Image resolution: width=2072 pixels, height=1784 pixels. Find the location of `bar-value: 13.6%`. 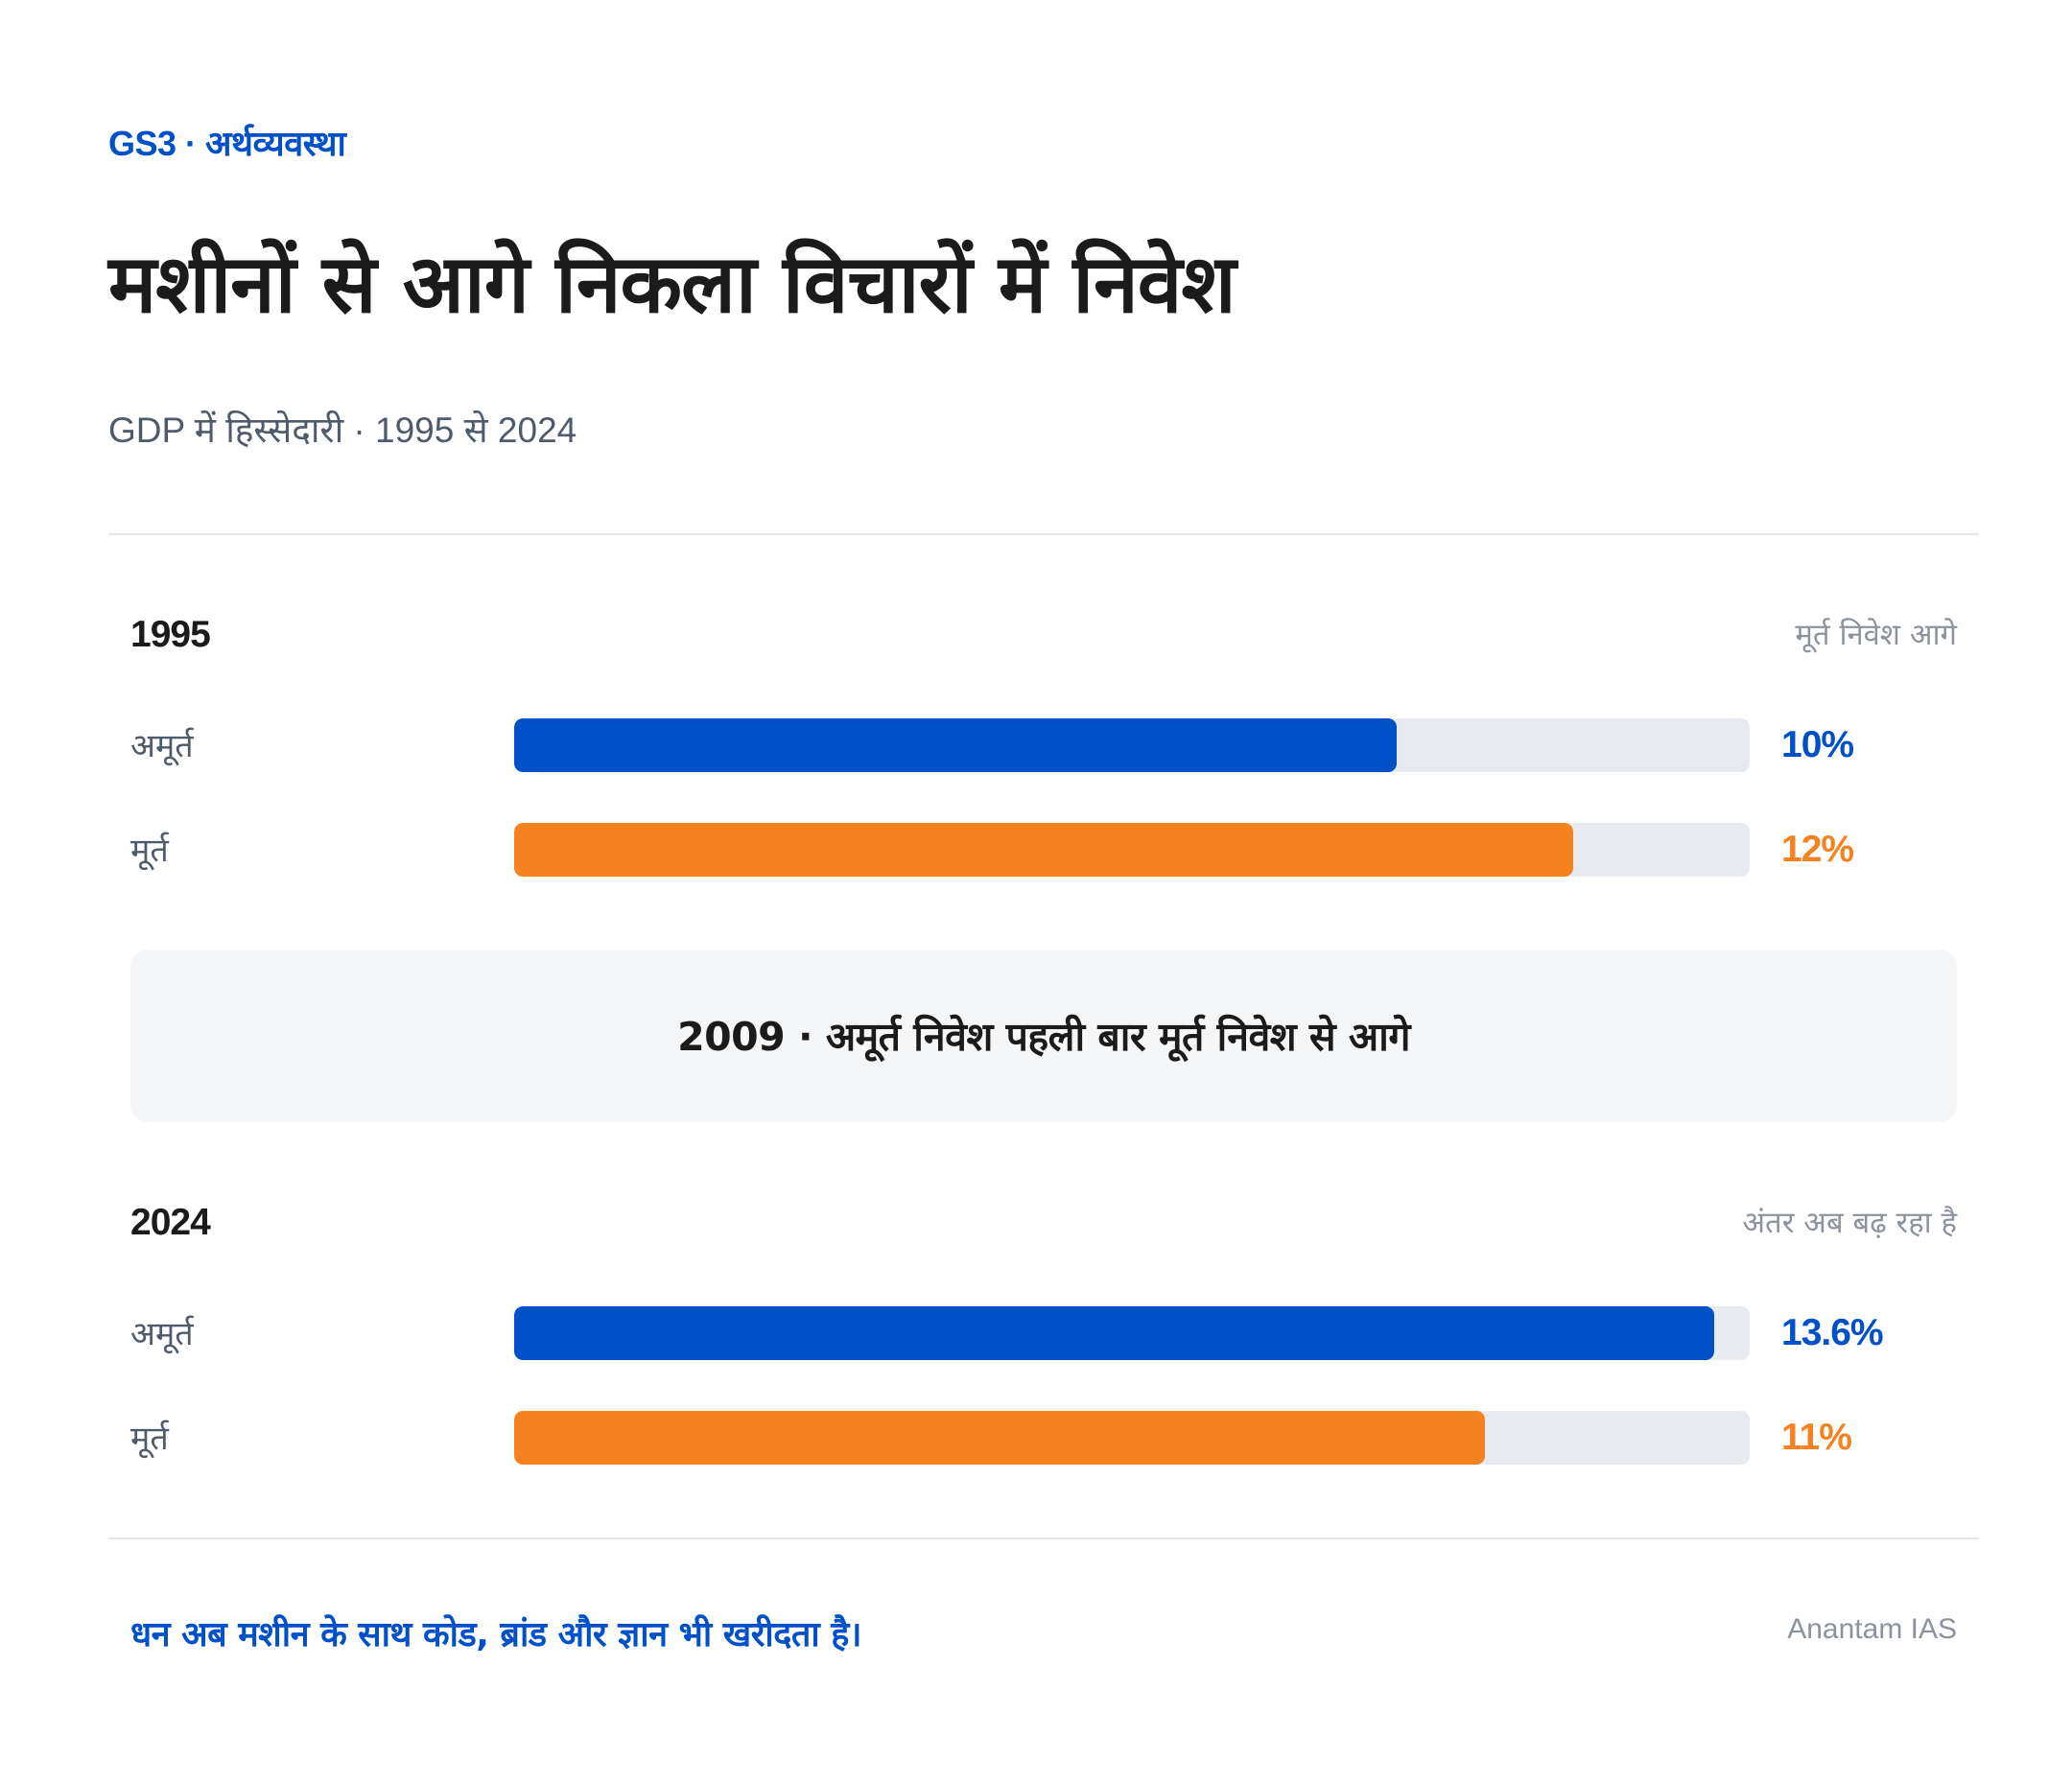

bar-value: 13.6% is located at coordinates (1832, 1332).